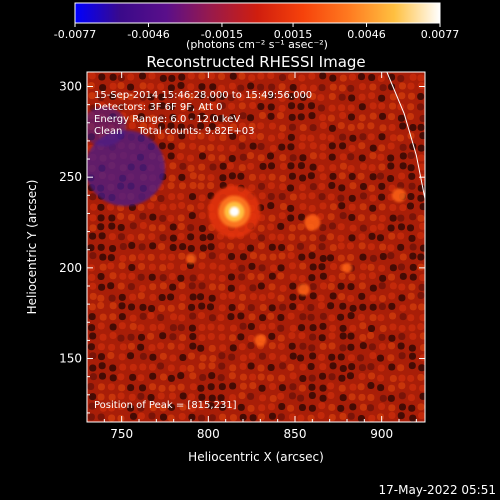  What do you see at coordinates (366, 34) in the screenshot?
I see `colorbar-tick-label: 0.0046` at bounding box center [366, 34].